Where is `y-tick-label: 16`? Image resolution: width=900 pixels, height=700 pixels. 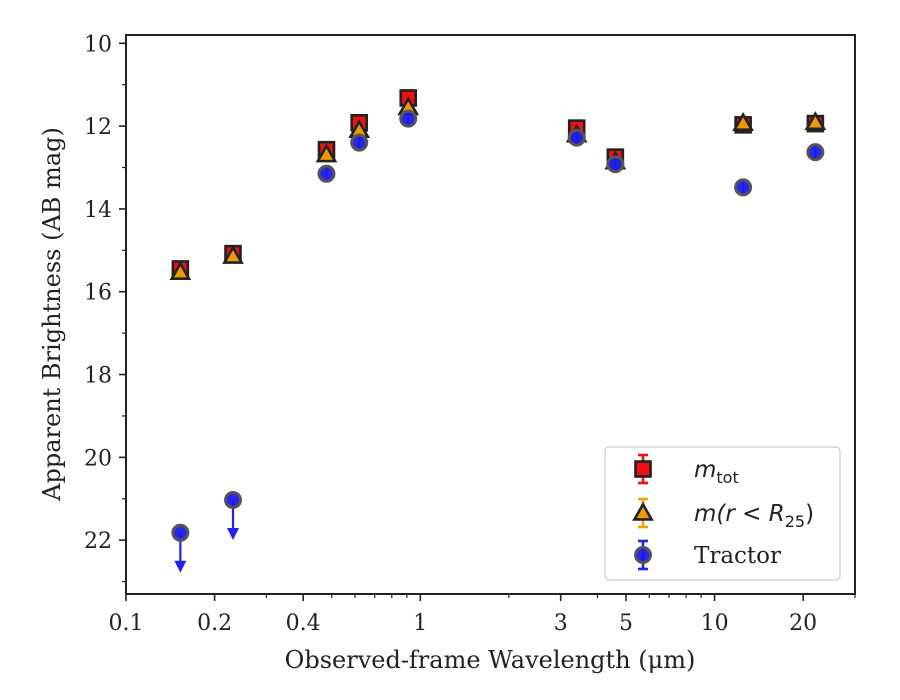
y-tick-label: 16 is located at coordinates (98, 293).